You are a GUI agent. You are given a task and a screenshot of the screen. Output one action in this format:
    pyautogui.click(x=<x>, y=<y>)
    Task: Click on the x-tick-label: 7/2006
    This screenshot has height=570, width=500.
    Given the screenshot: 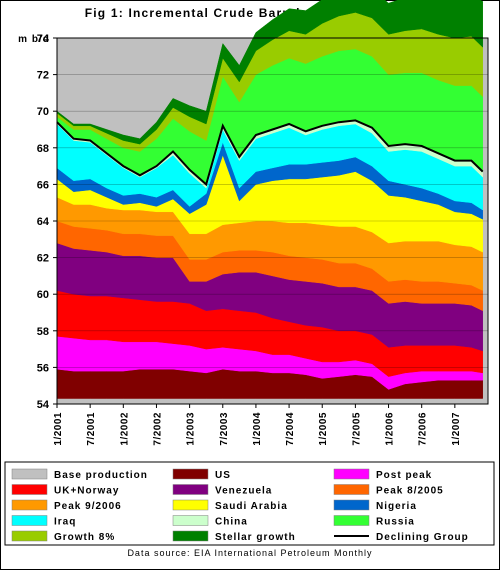 What is the action you would take?
    pyautogui.click(x=423, y=429)
    